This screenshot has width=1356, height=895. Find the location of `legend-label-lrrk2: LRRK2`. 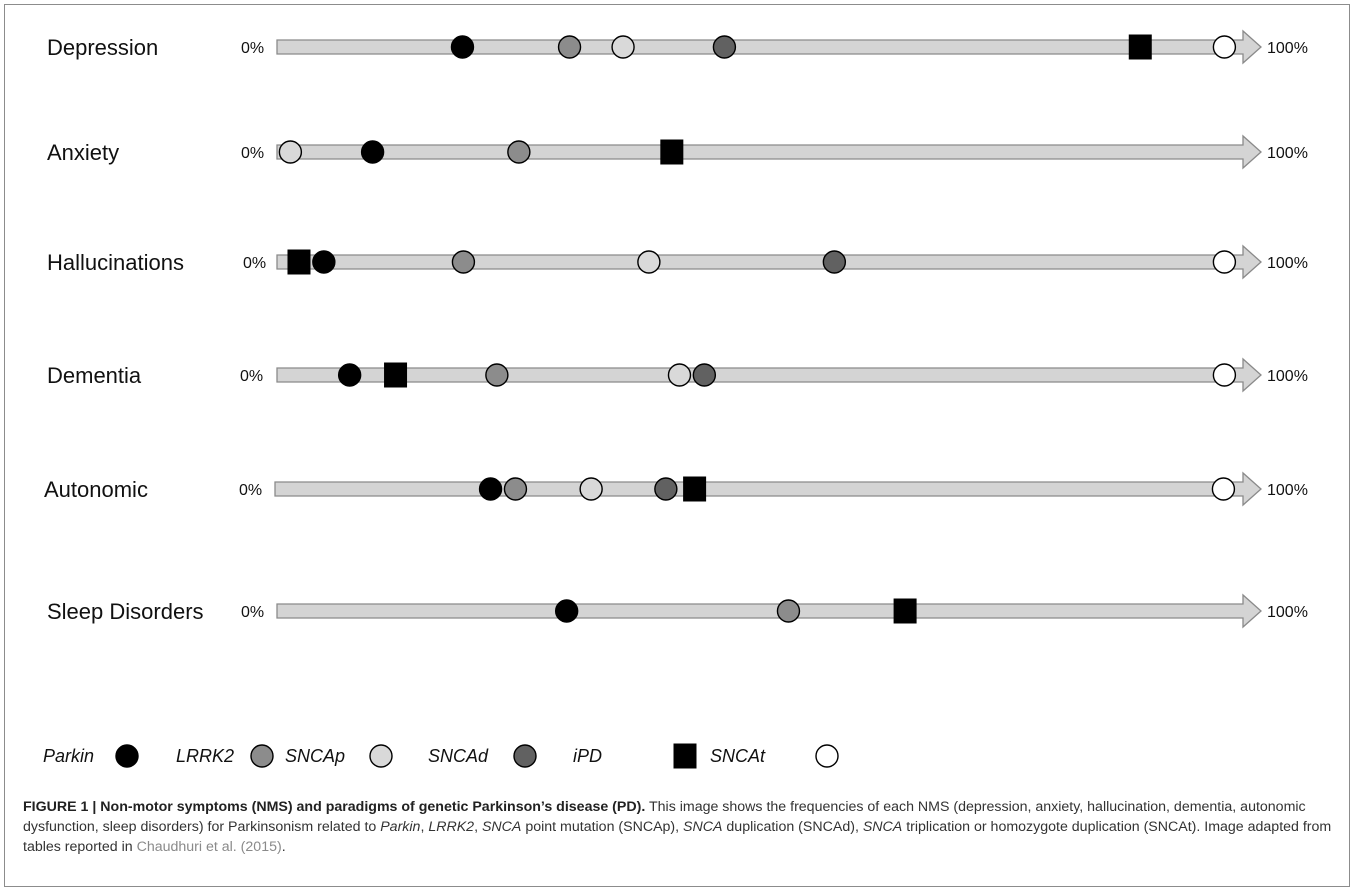

legend-label-lrrk2: LRRK2 is located at coordinates (205, 756).